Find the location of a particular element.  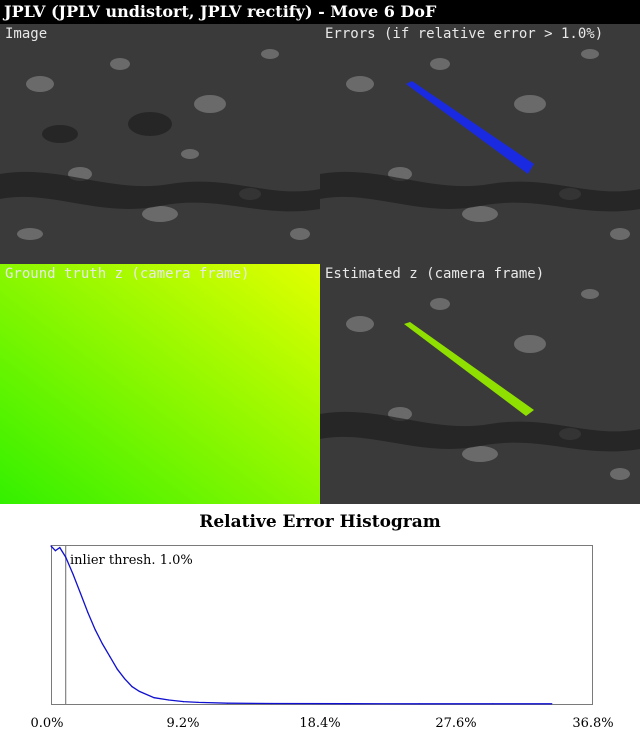

errors-panel-label: Errors (if relative error > 1.0%) is located at coordinates (464, 34).